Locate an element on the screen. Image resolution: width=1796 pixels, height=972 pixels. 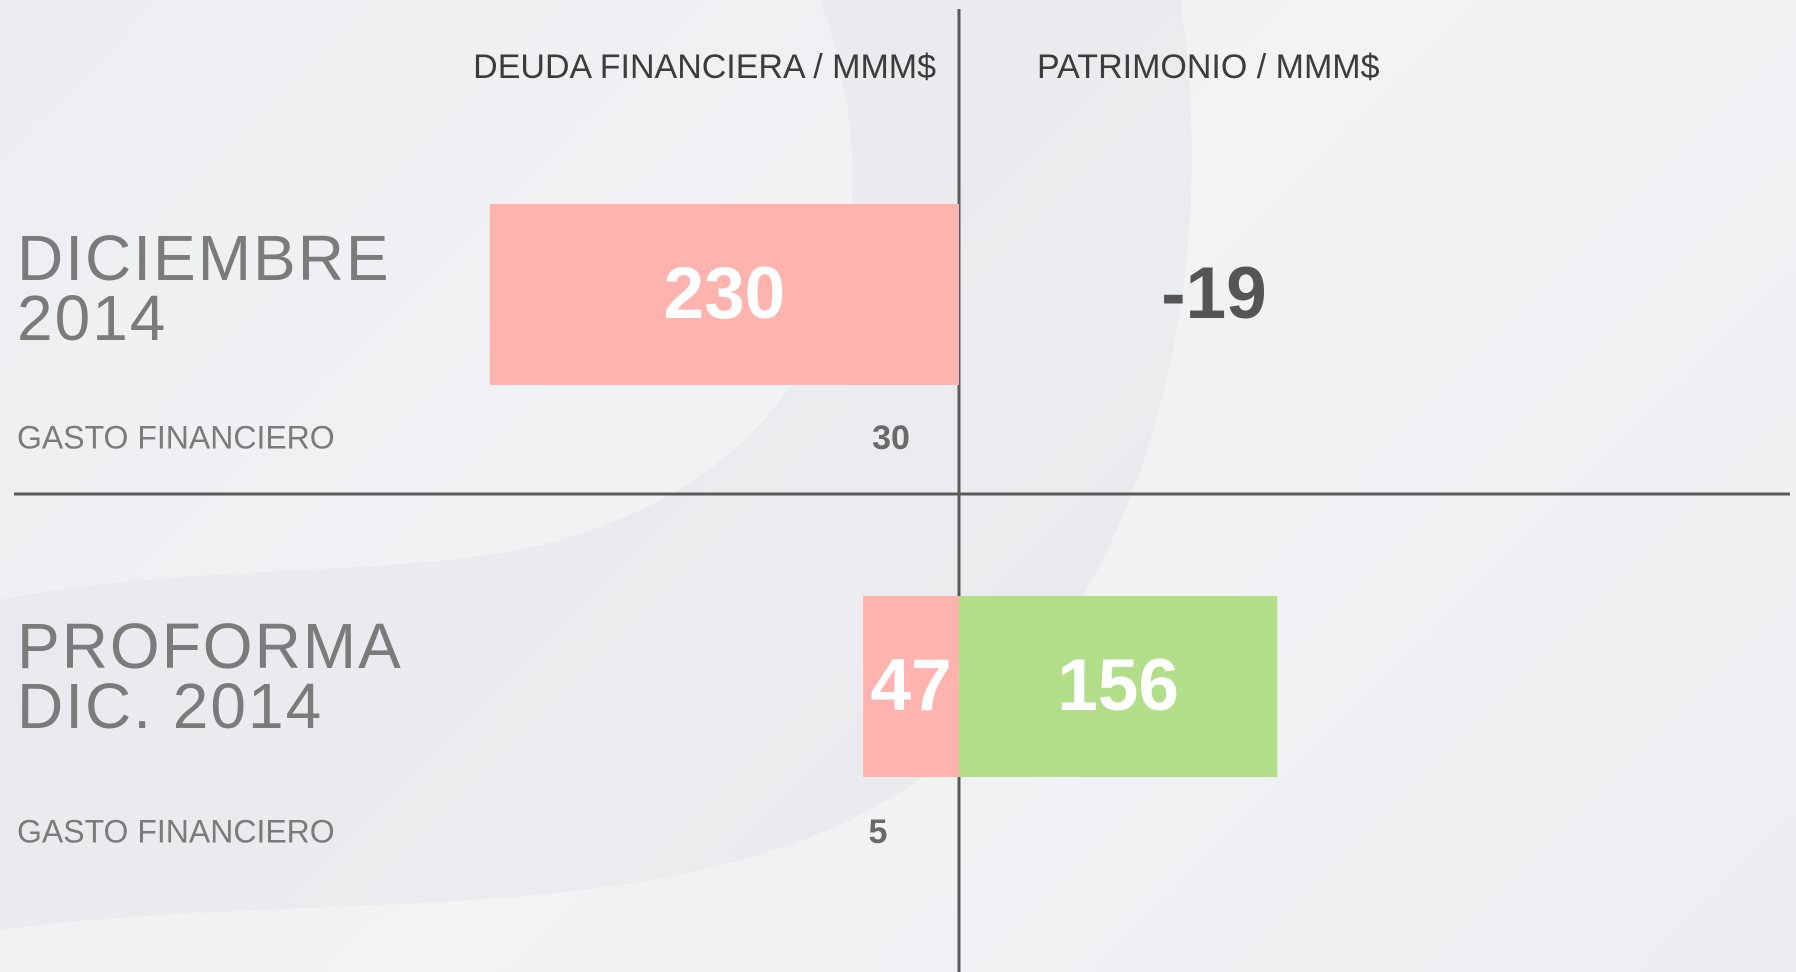
value-label: 47 is located at coordinates (910, 685).